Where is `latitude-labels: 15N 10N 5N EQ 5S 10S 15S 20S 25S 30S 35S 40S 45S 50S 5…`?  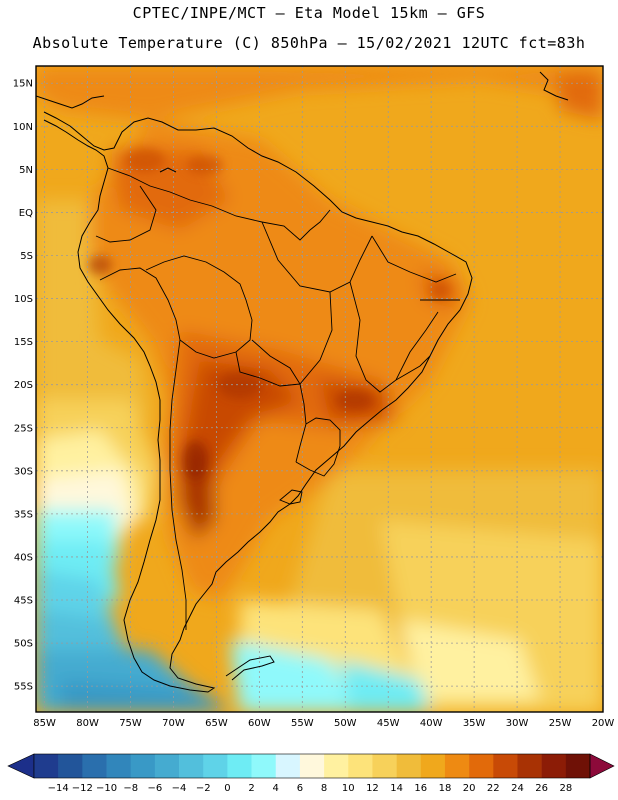 latitude-labels: 15N 10N 5N EQ 5S 10S 15S 20S 25S 30S 35S 40S 45S 50S 5… is located at coordinates (23, 386).